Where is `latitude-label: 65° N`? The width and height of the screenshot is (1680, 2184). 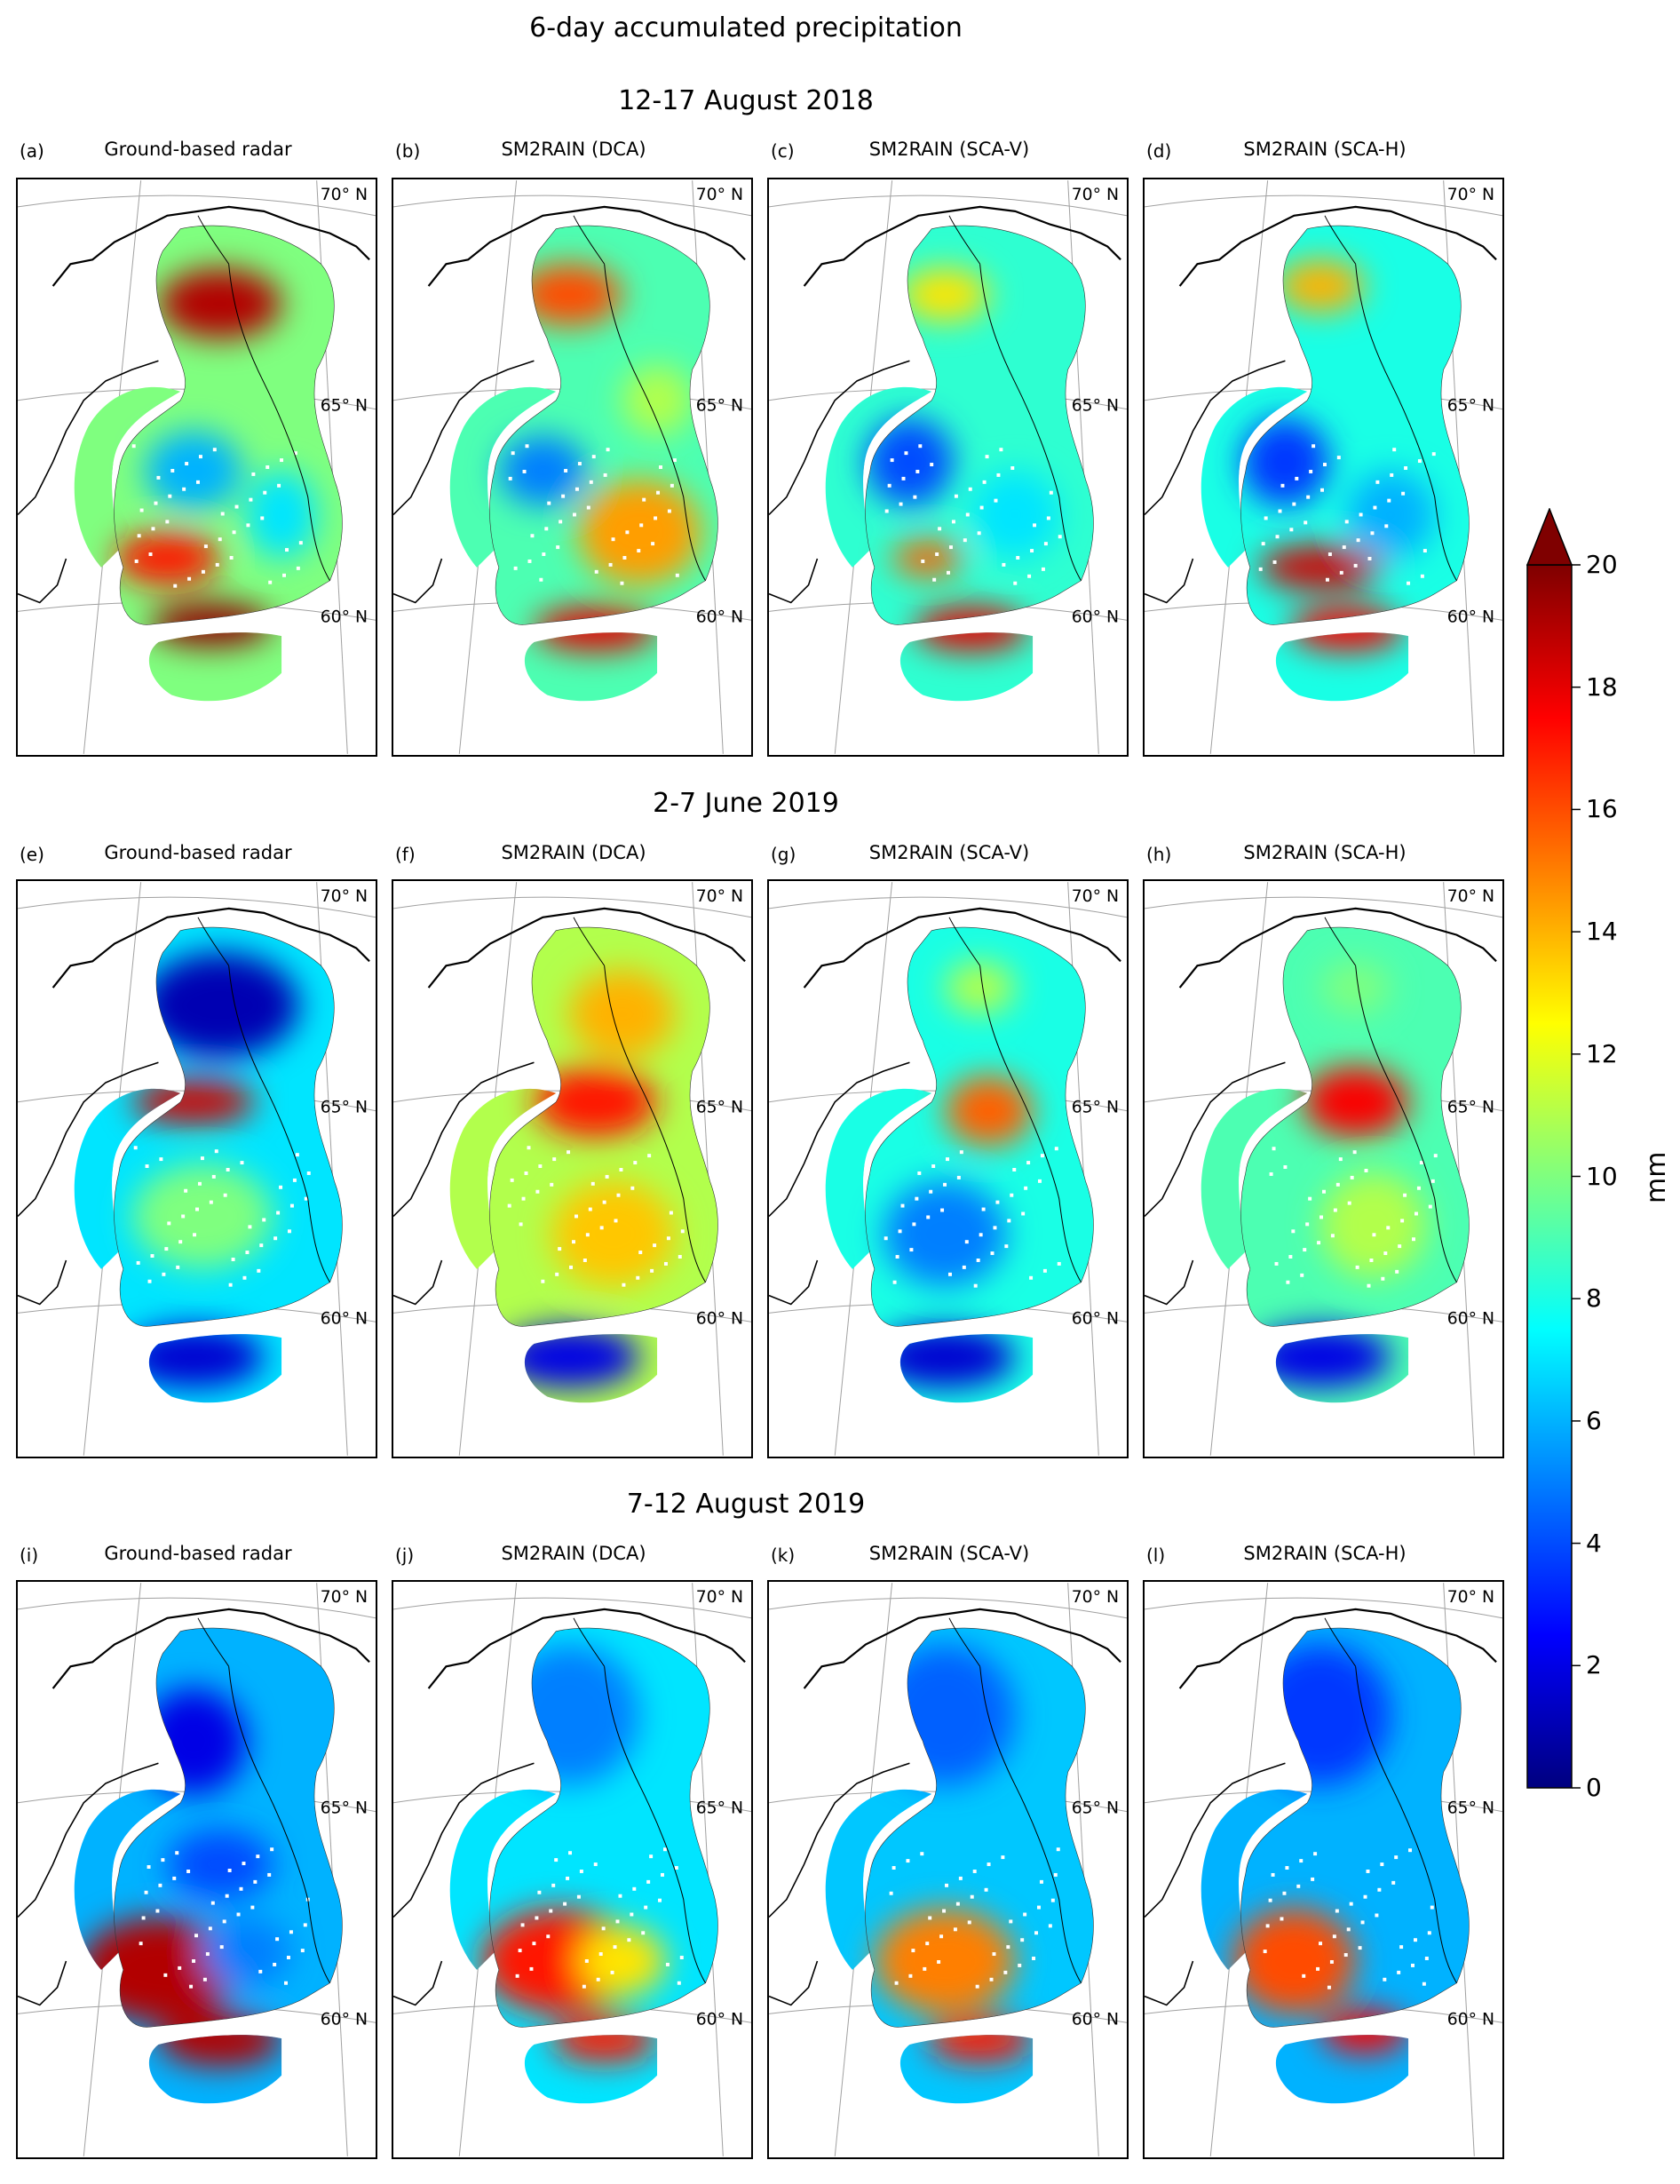
latitude-label: 65° N is located at coordinates (1470, 1108).